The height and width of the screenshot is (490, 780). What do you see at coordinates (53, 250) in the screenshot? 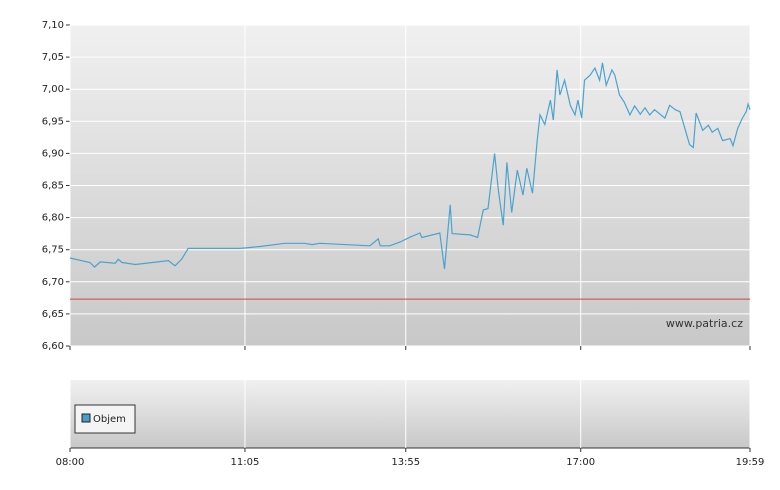
I see `y-tick-label: 6,75` at bounding box center [53, 250].